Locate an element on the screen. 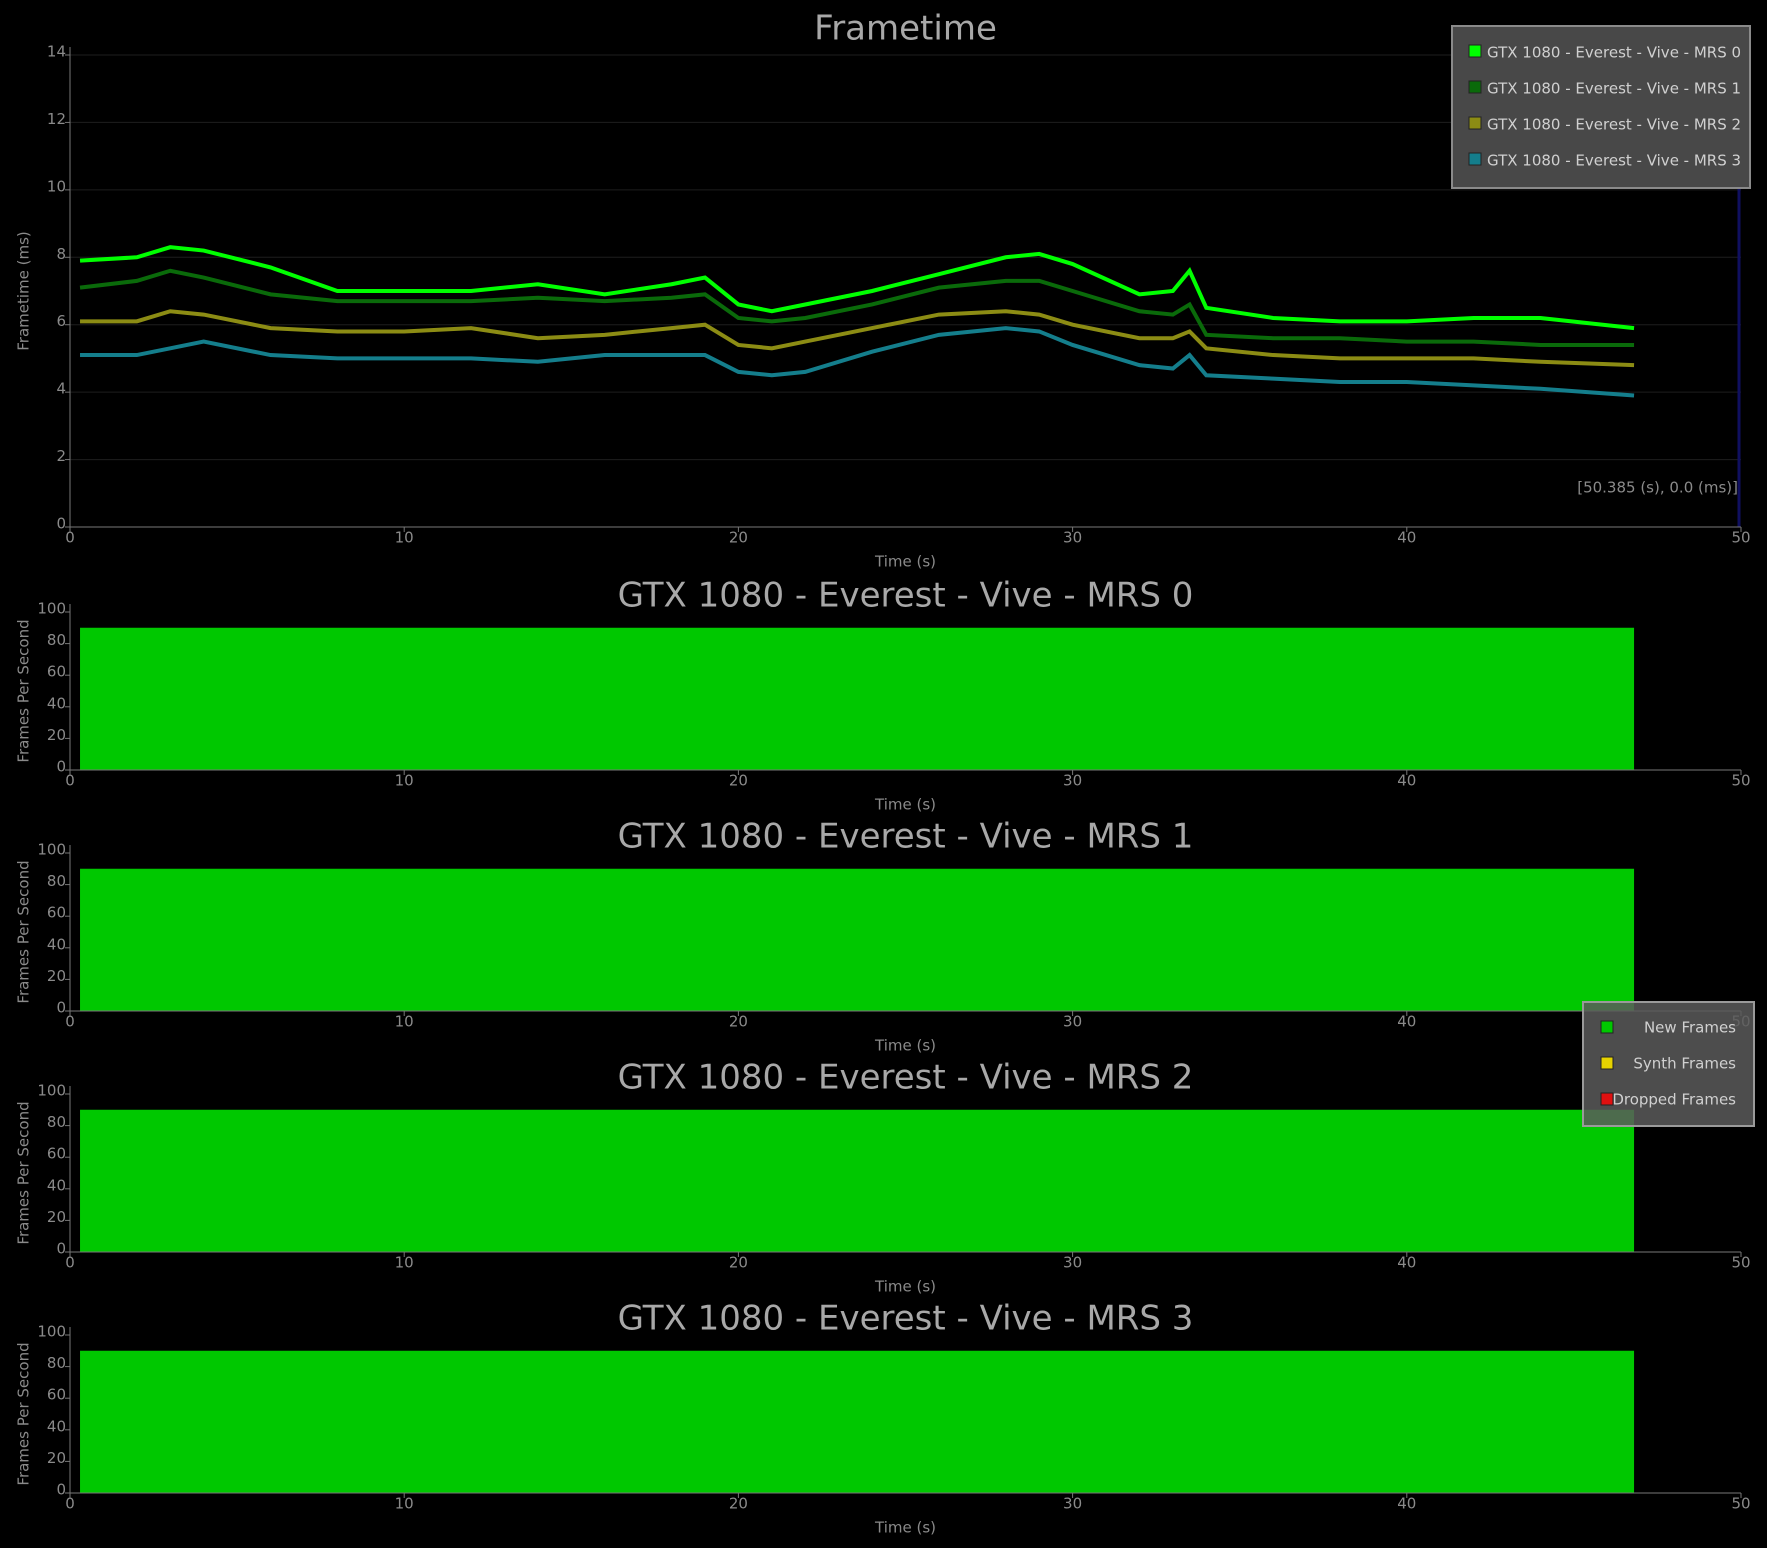 This screenshot has width=1767, height=1548. y-tick-label: 14 is located at coordinates (56, 52).